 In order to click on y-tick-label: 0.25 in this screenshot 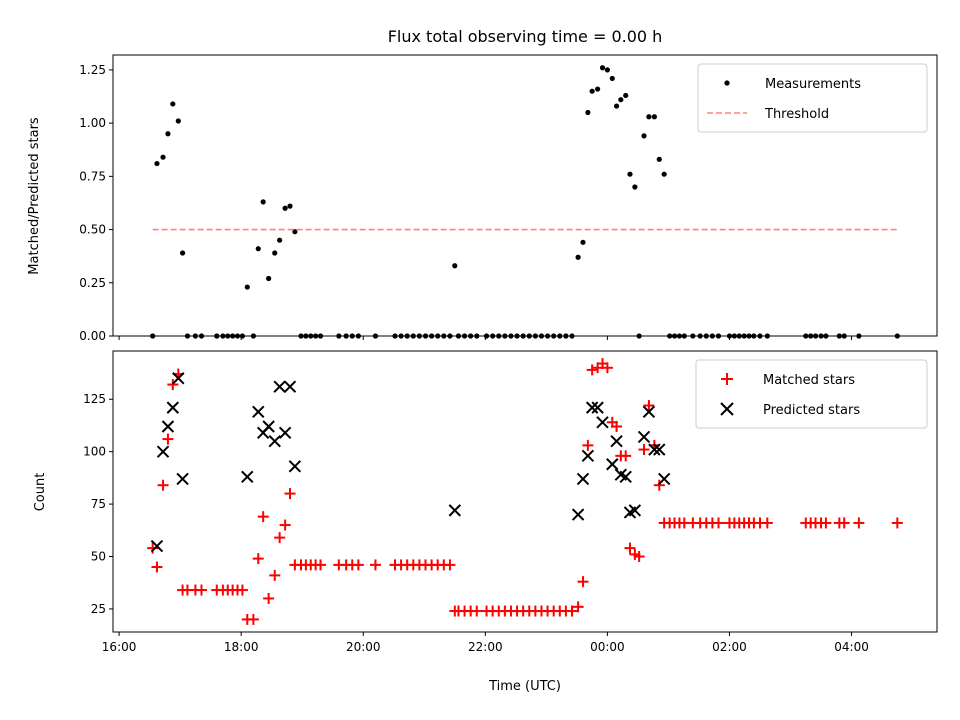, I will do `click(92, 283)`.